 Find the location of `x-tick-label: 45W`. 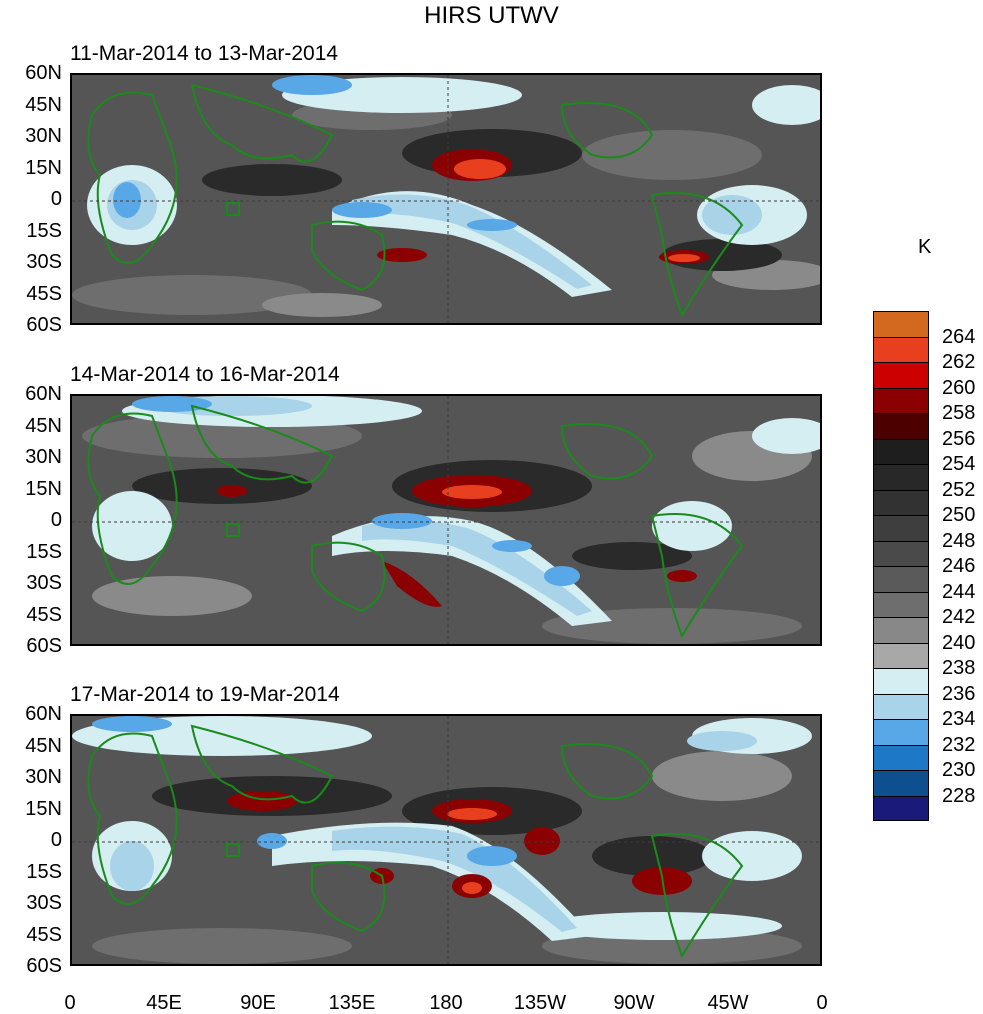

x-tick-label: 45W is located at coordinates (728, 1003).